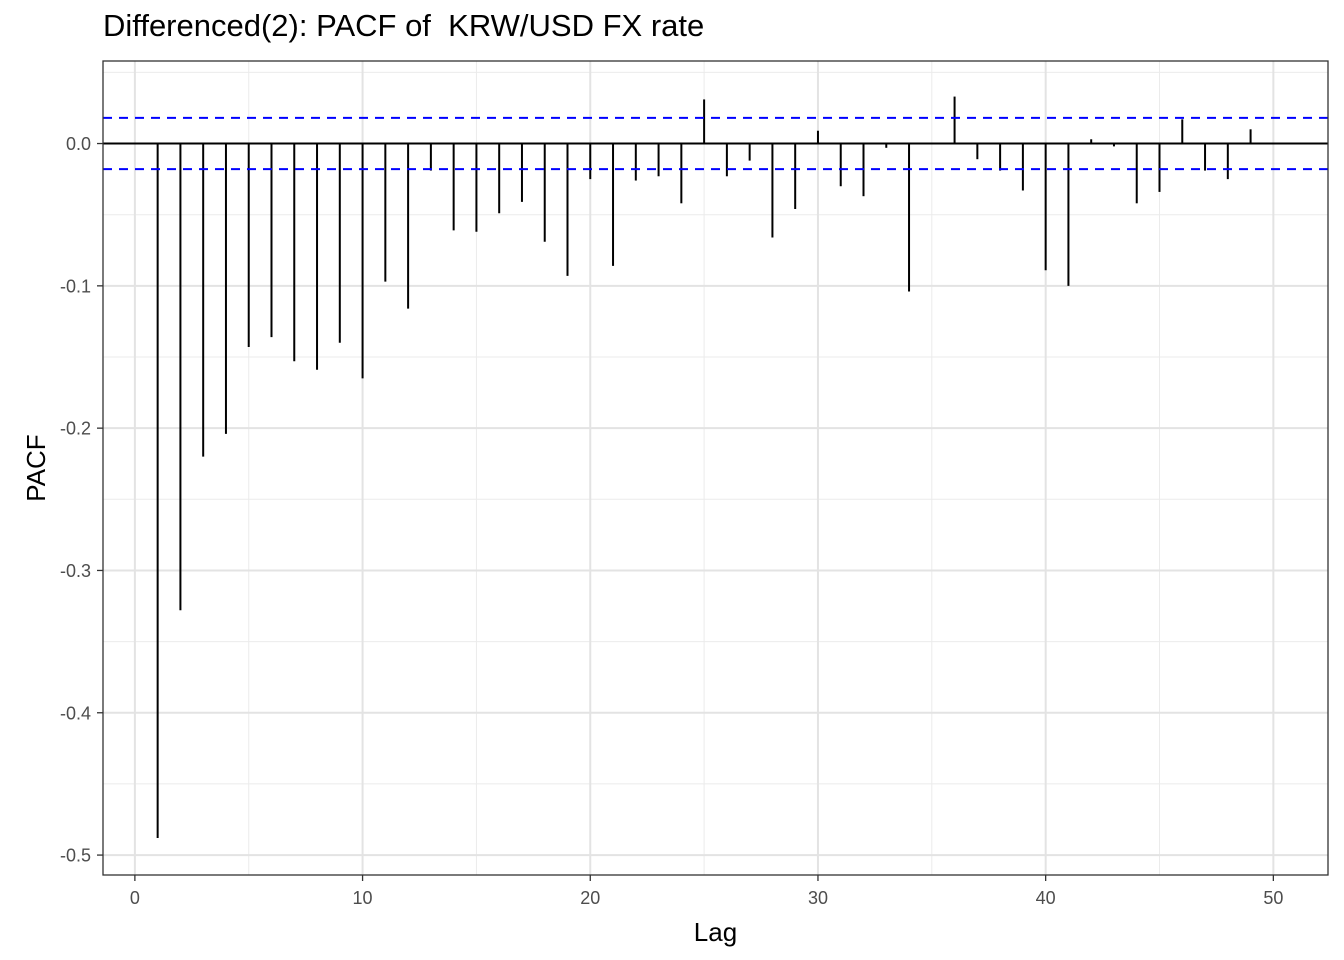  What do you see at coordinates (81, 500) in the screenshot?
I see `y-axis-ticks: -0.5 -0.4 -0.3 -0.2 -0.1 0.0` at bounding box center [81, 500].